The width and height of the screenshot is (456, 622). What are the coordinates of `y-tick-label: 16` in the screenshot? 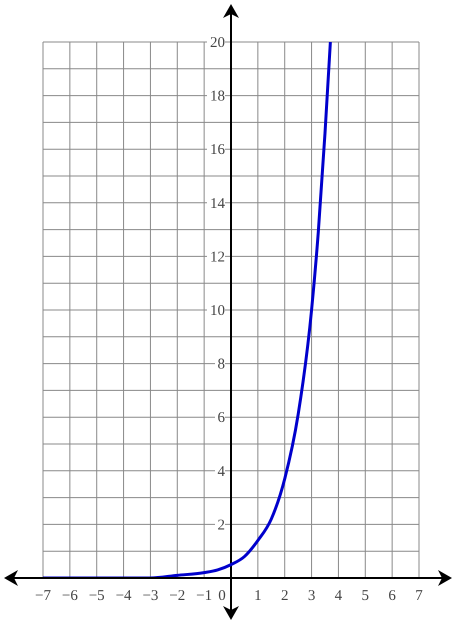 It's located at (218, 150).